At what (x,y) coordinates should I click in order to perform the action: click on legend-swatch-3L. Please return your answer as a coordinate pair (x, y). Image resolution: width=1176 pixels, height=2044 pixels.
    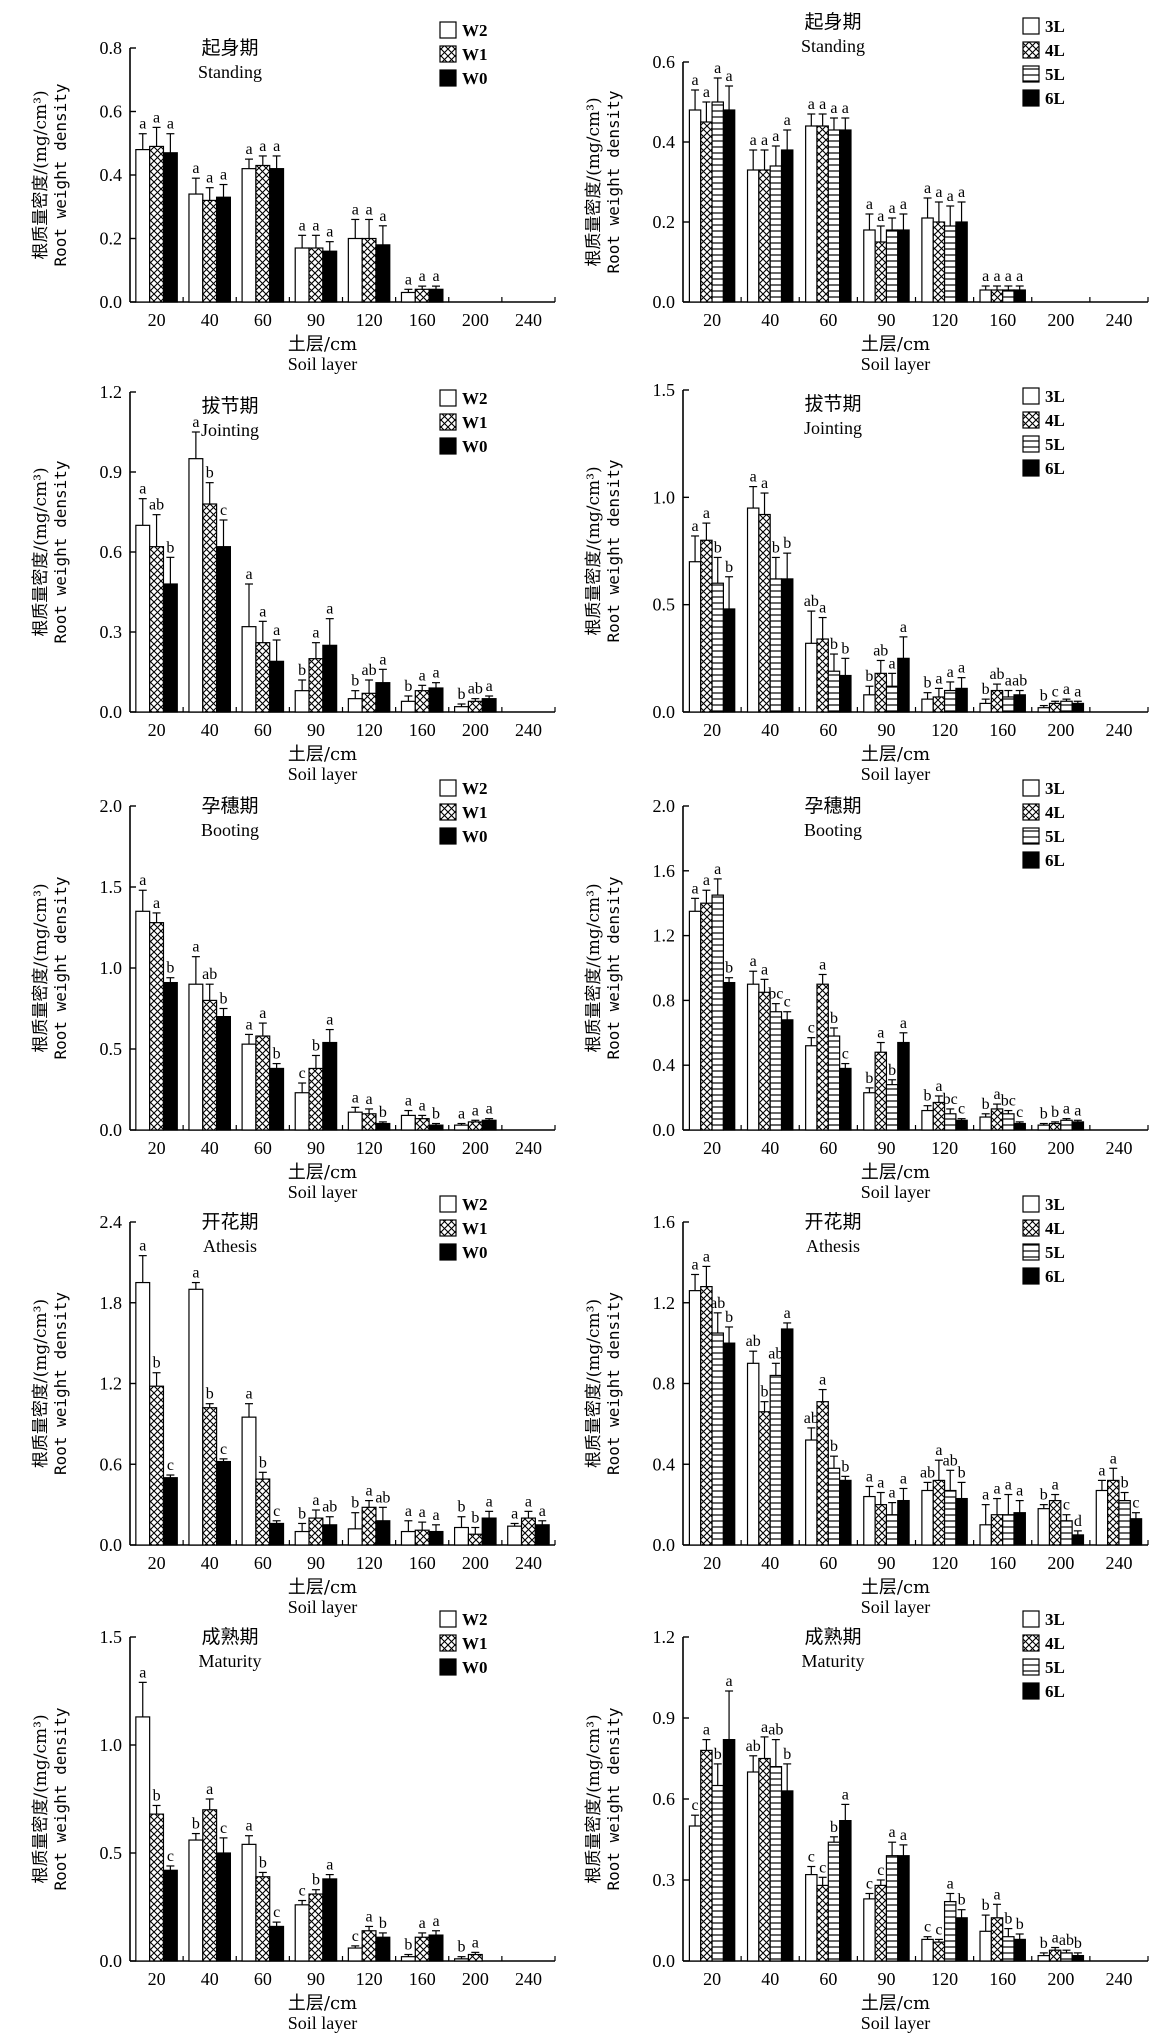
    Looking at the image, I should click on (1031, 1204).